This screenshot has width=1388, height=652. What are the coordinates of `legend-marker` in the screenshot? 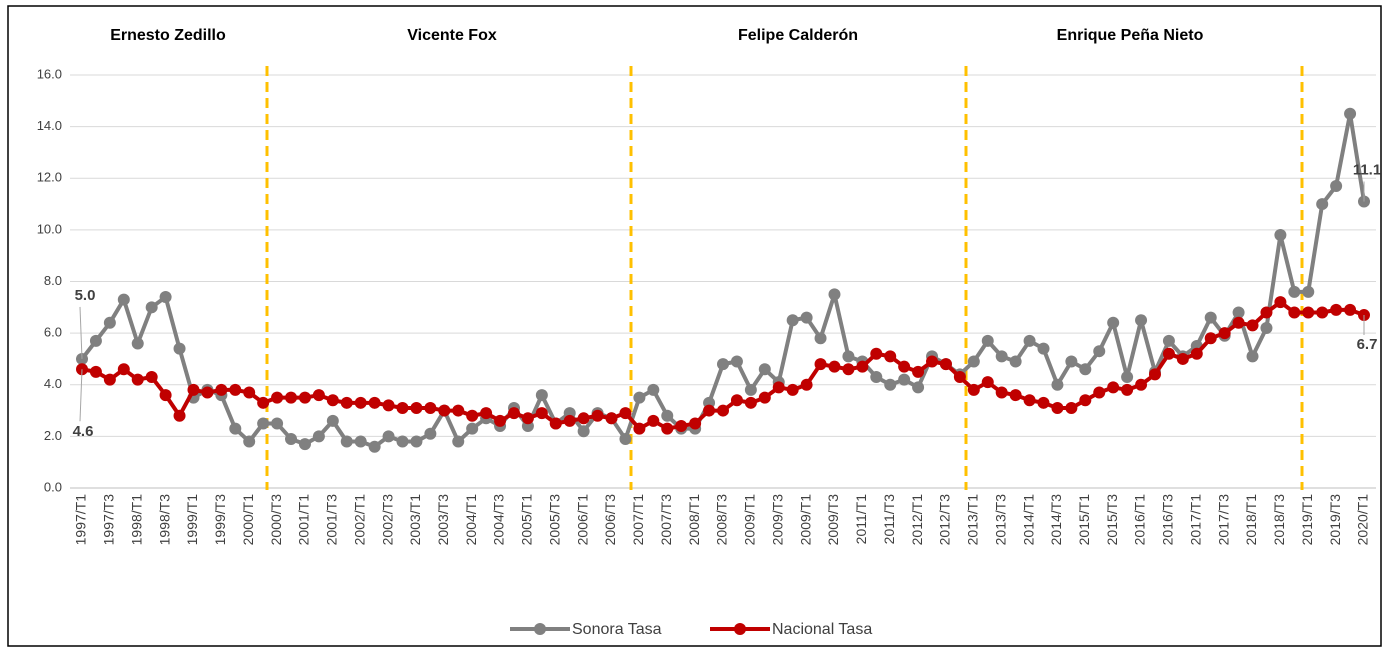 It's located at (740, 629).